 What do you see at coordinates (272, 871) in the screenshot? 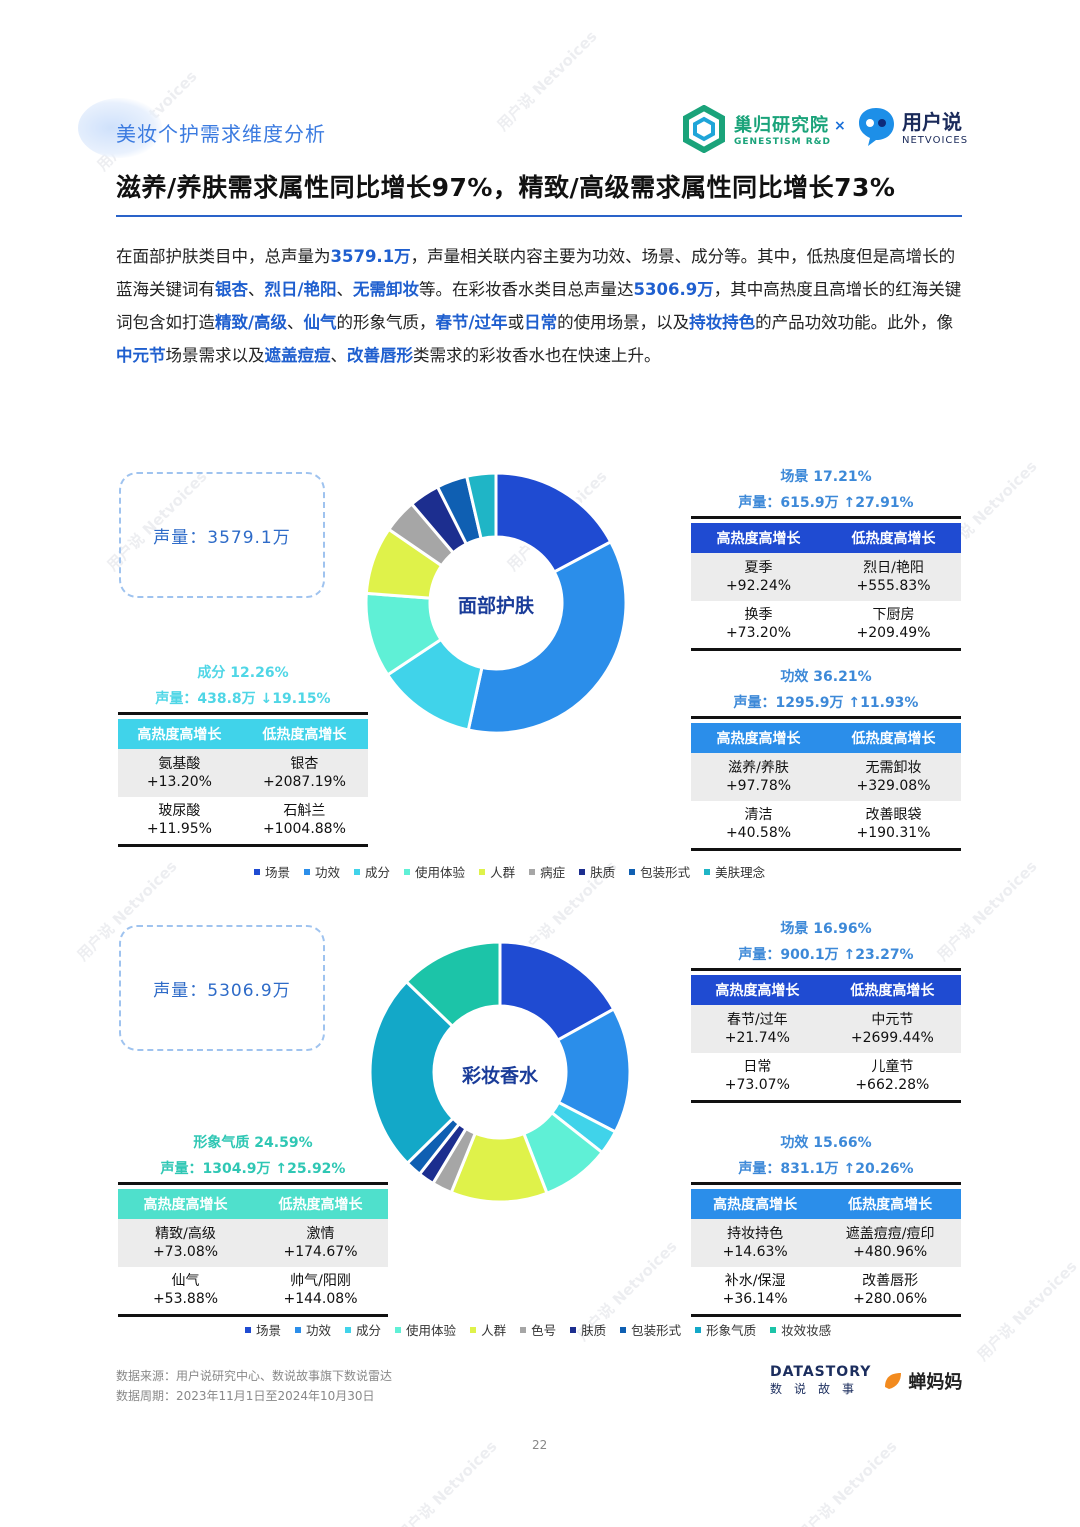
I see `legend-item: 场景` at bounding box center [272, 871].